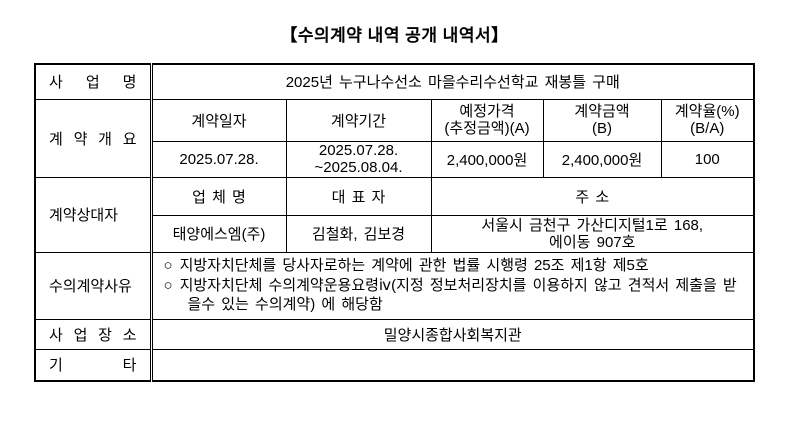  What do you see at coordinates (592, 242) in the screenshot?
I see `address-value-line2: 에이동 907호` at bounding box center [592, 242].